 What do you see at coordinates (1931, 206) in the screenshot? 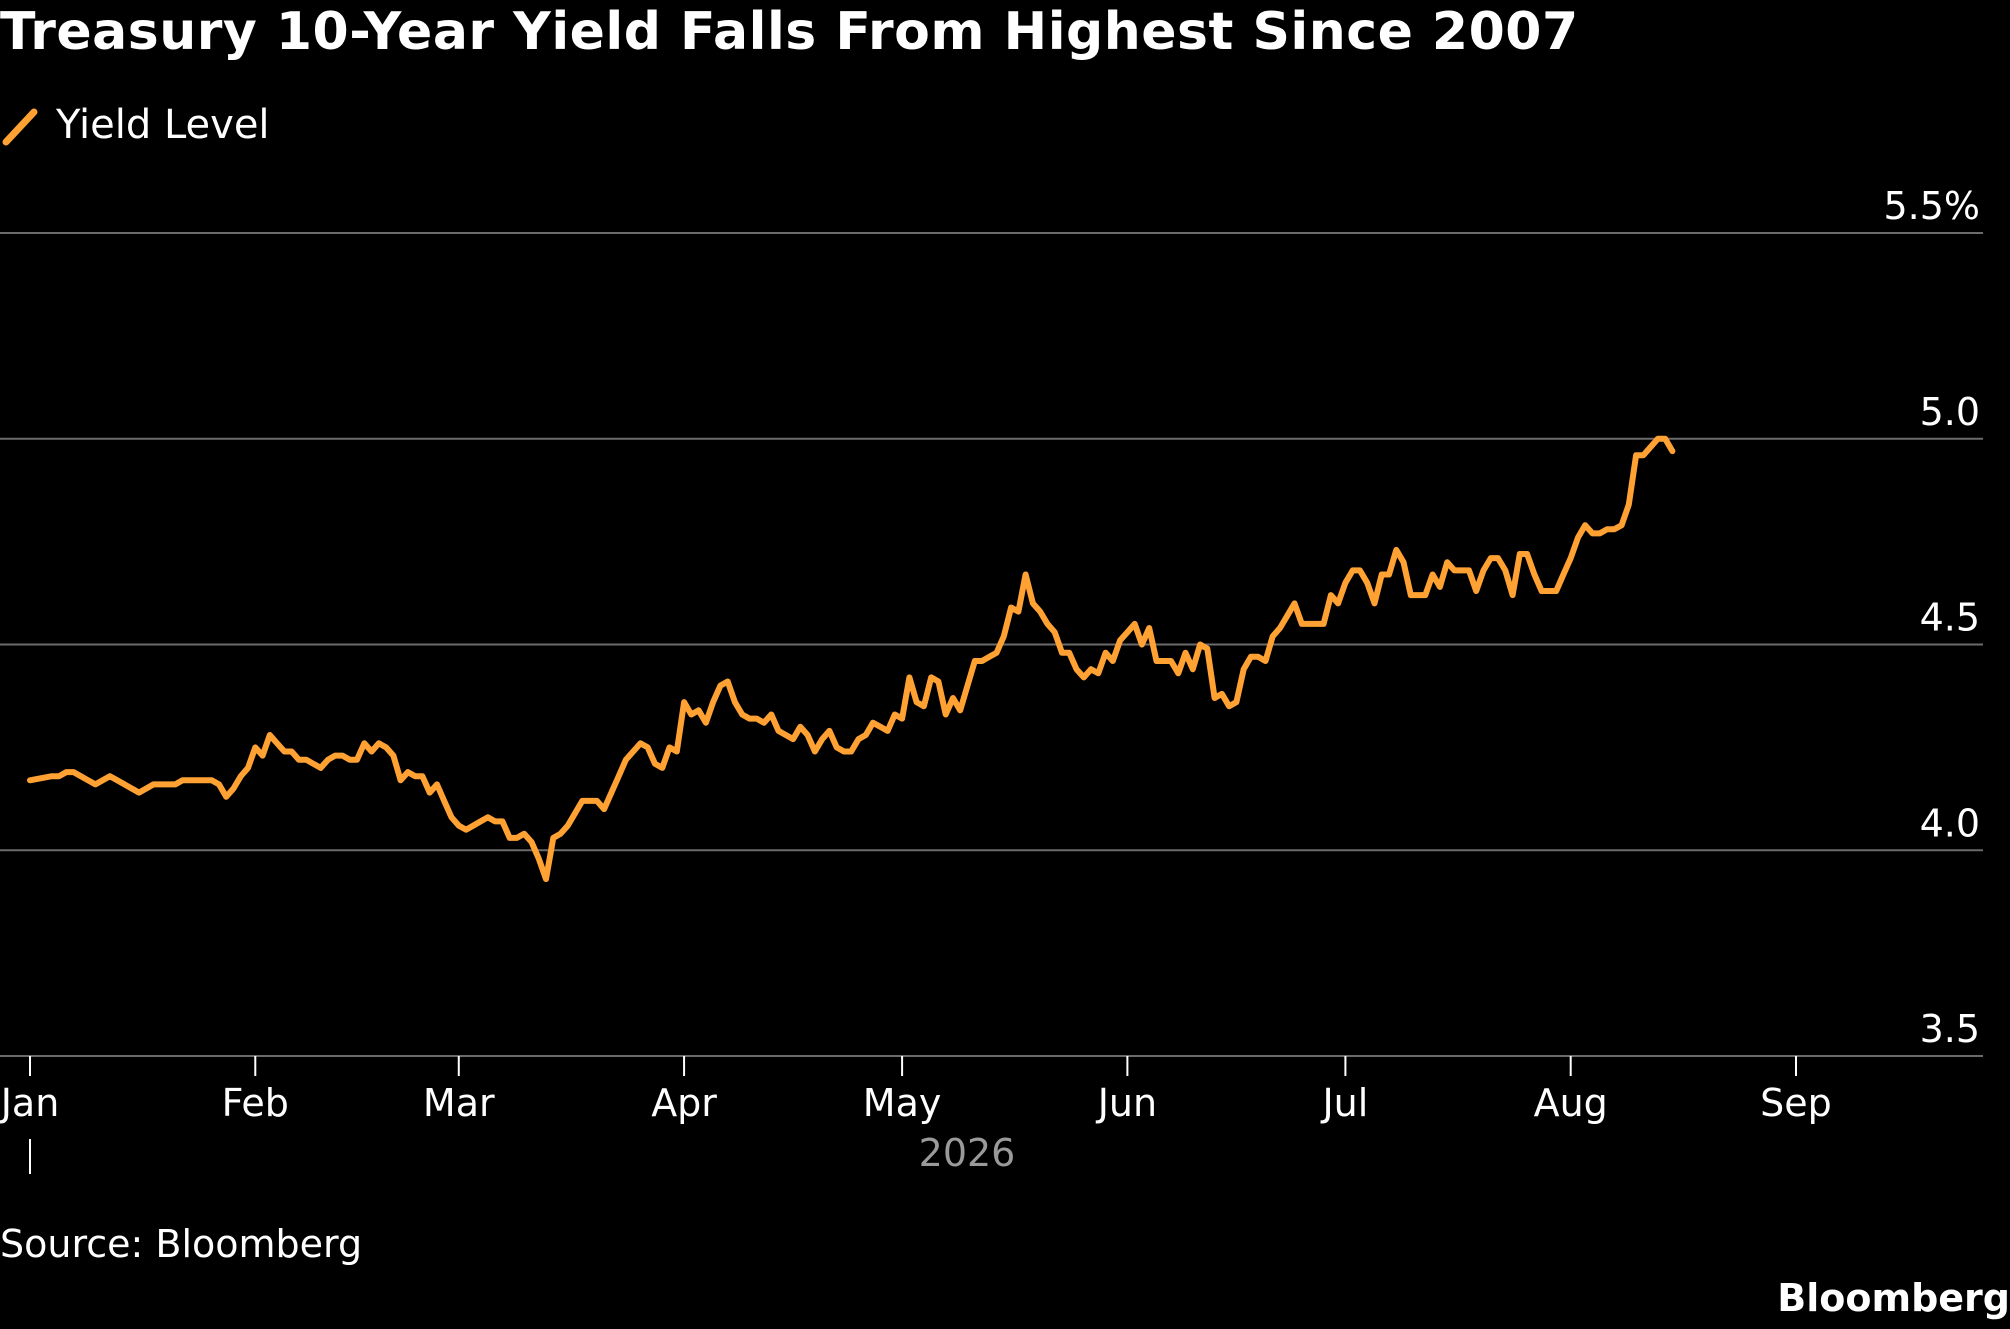
I see `y-tick-label: 5.5%` at bounding box center [1931, 206].